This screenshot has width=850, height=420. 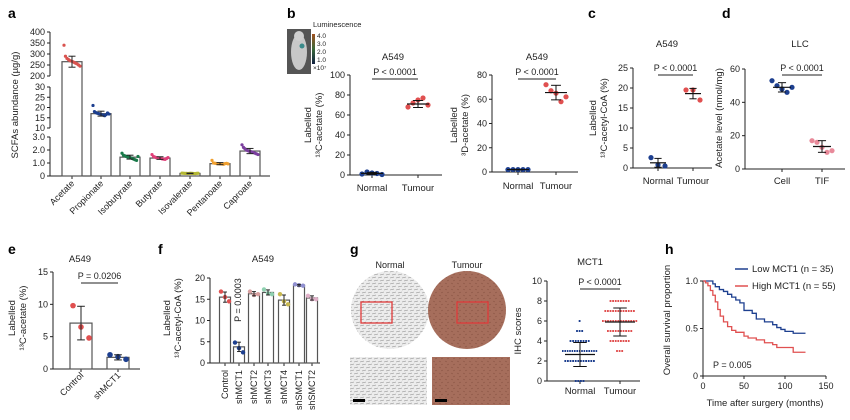 I want to click on x-tick-label: 50, so click(x=744, y=386).